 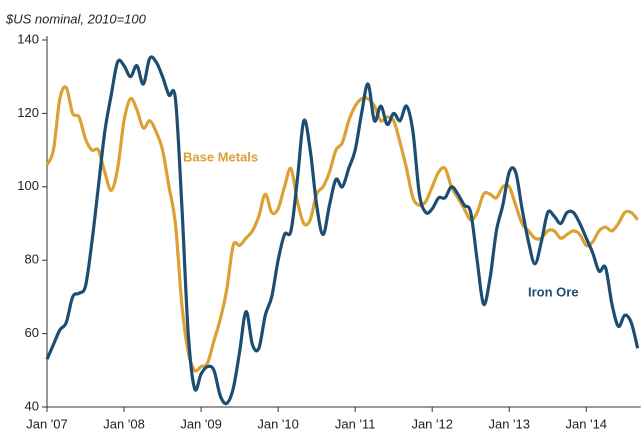 I want to click on series-label: Iron Ore, so click(x=553, y=291).